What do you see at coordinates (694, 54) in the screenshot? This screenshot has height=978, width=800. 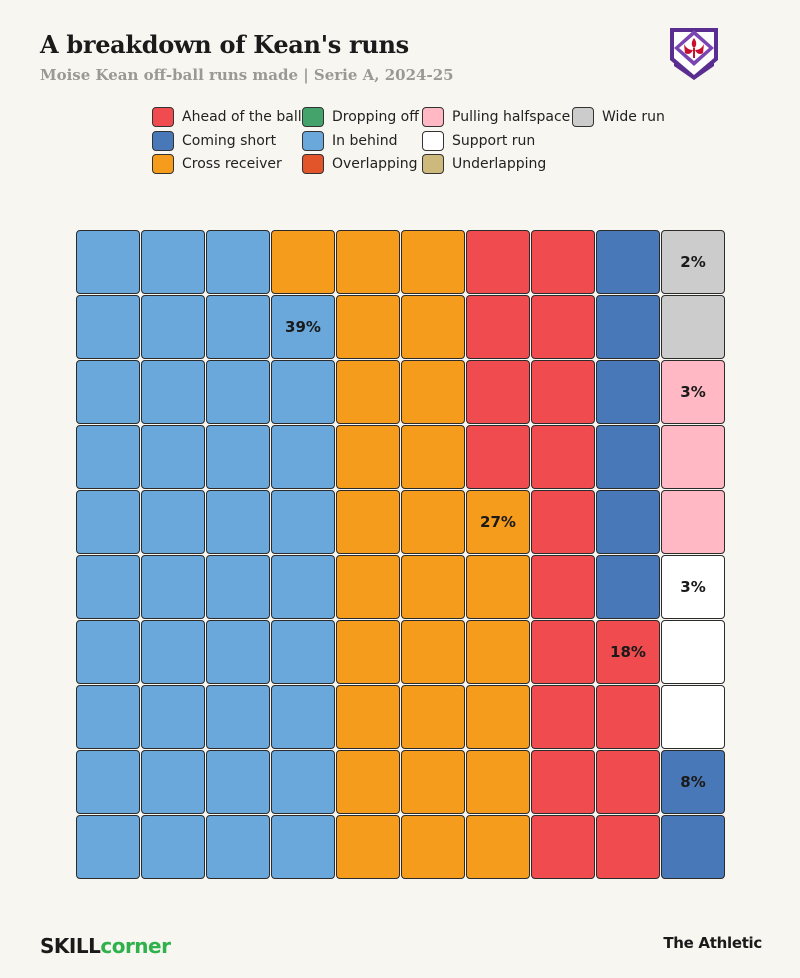 I see `fiorentina-logo-icon` at bounding box center [694, 54].